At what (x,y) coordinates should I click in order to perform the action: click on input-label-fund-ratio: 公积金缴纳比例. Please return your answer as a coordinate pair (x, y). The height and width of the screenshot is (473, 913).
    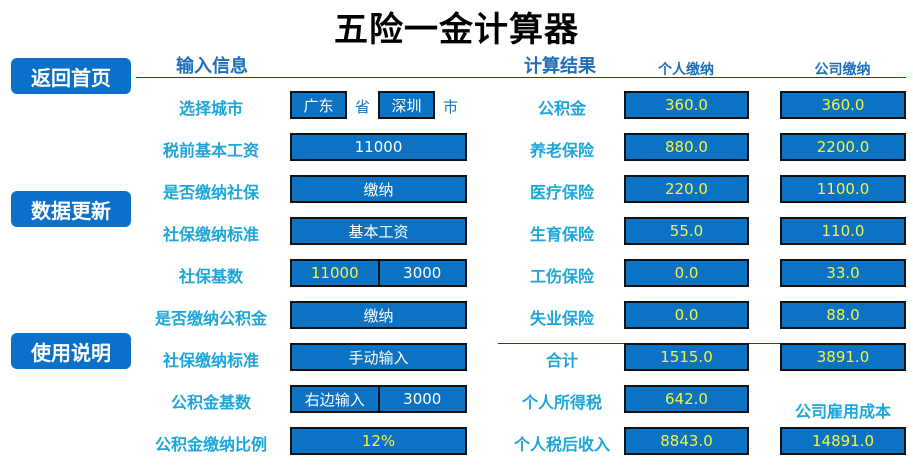
    Looking at the image, I should click on (210, 444).